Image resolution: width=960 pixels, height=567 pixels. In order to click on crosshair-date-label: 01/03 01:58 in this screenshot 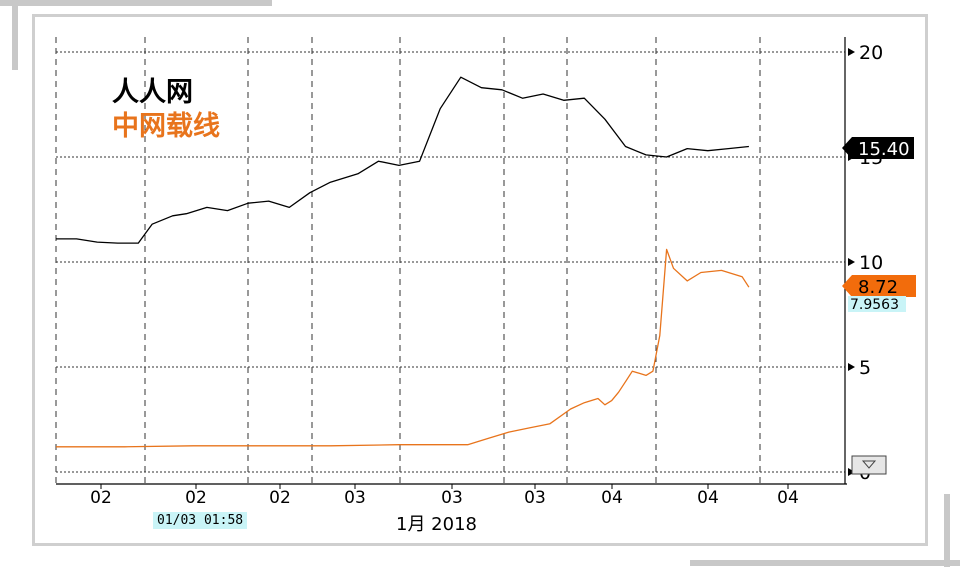, I will do `click(200, 520)`.